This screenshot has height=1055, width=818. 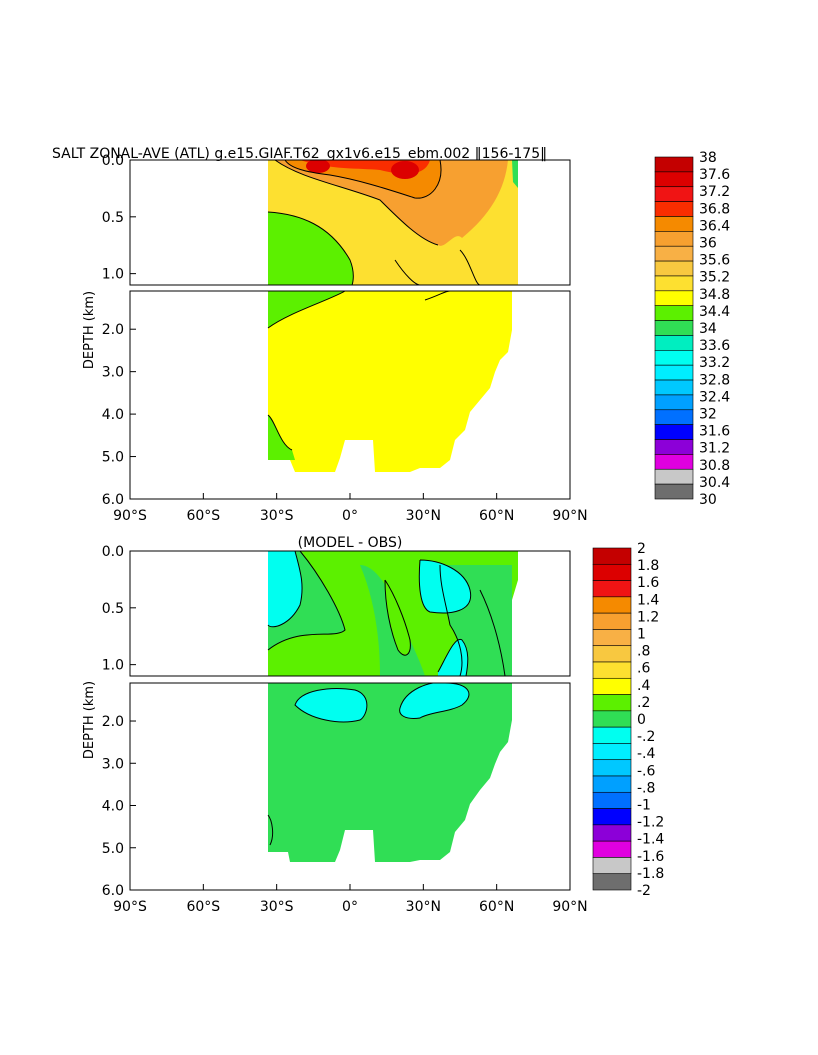 What do you see at coordinates (113, 218) in the screenshot?
I see `y-tick-label: 0.5` at bounding box center [113, 218].